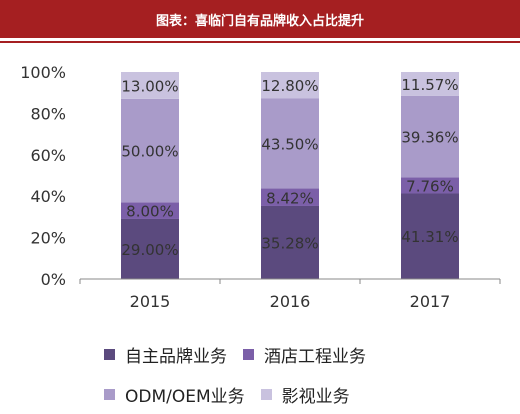  Describe the element at coordinates (109, 354) in the screenshot. I see `legend-swatch-own-brand` at that location.